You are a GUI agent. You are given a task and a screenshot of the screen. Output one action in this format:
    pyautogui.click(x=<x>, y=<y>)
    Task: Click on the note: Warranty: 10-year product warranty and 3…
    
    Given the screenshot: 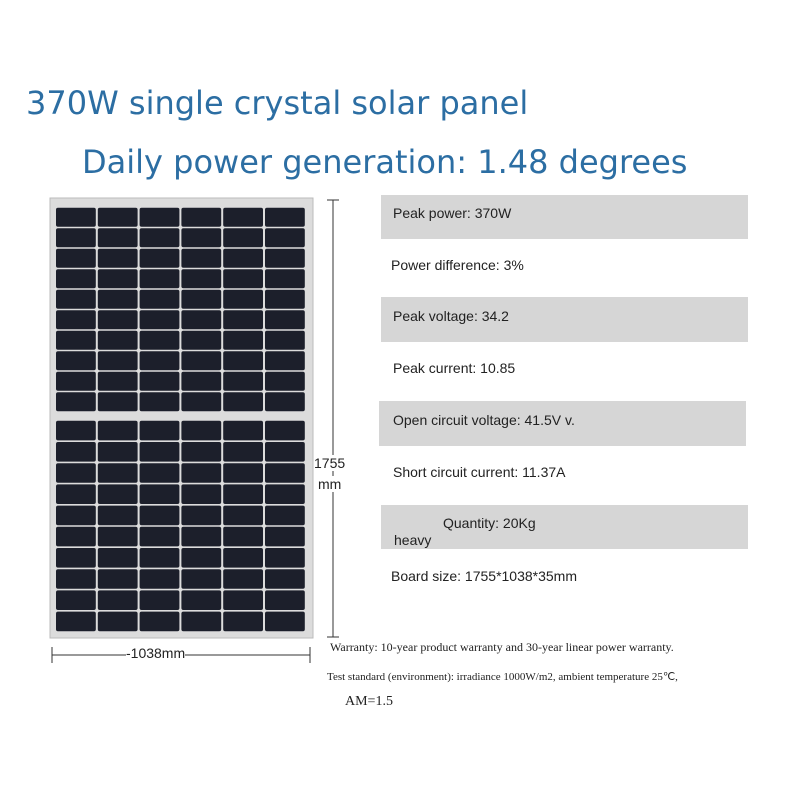 What is the action you would take?
    pyautogui.click(x=502, y=647)
    